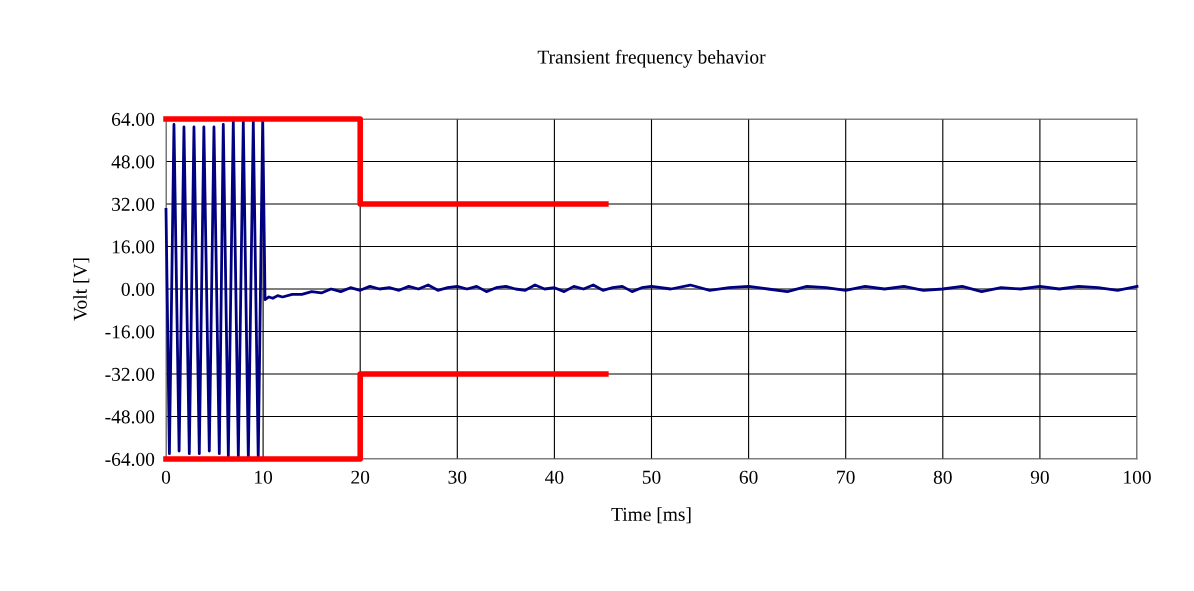 This screenshot has width=1194, height=591. Describe the element at coordinates (846, 477) in the screenshot. I see `x-tick-label: 70` at that location.